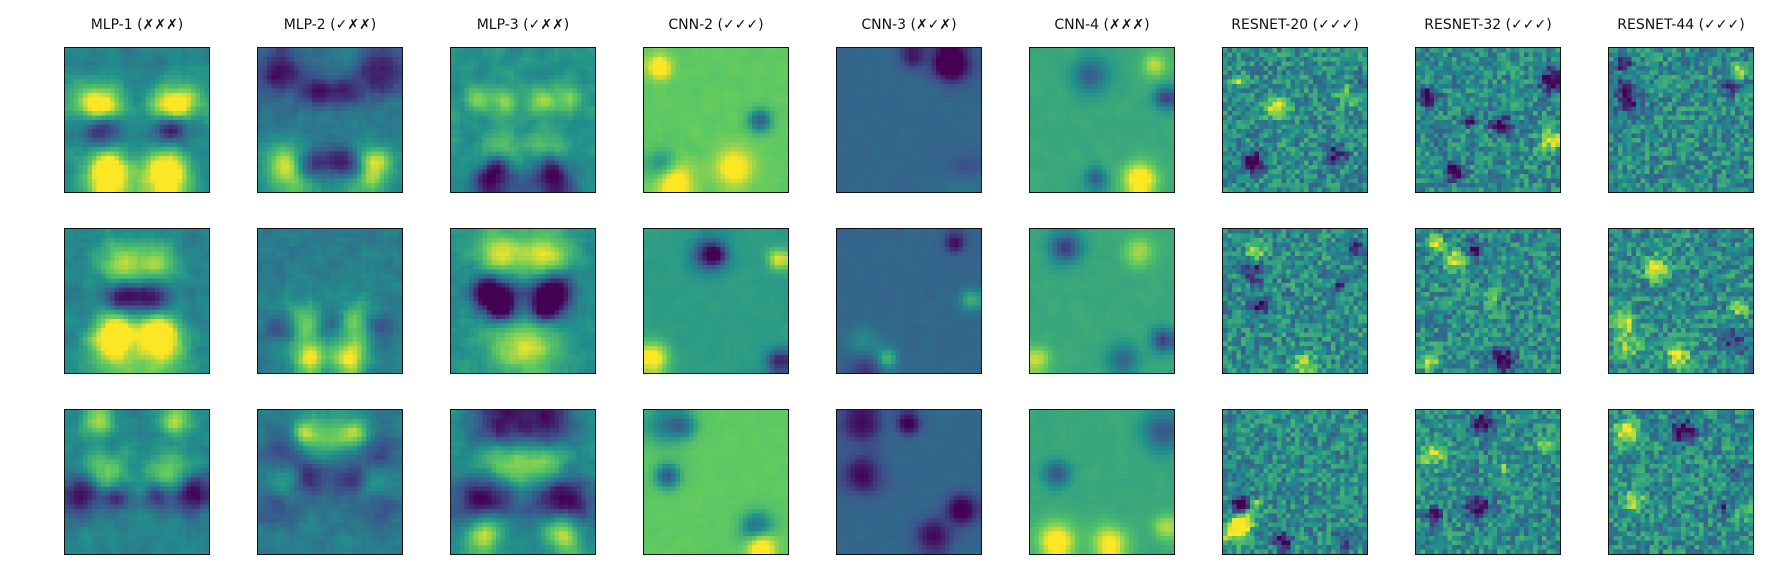 Image resolution: width=1775 pixels, height=584 pixels. What do you see at coordinates (1681, 25) in the screenshot?
I see `column-title: RESNET-44 (✓✓✓)` at bounding box center [1681, 25].